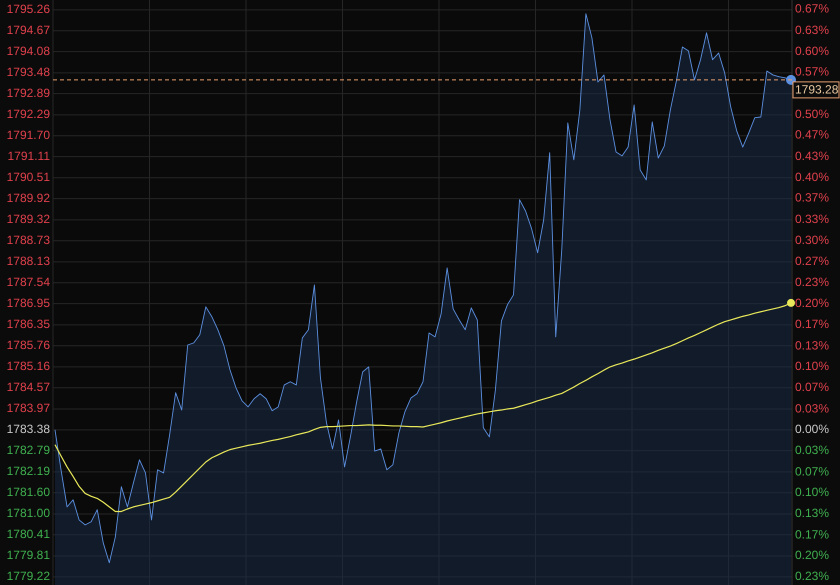 This screenshot has height=585, width=840. I want to click on y2-tick-label: 0.63%, so click(812, 30).